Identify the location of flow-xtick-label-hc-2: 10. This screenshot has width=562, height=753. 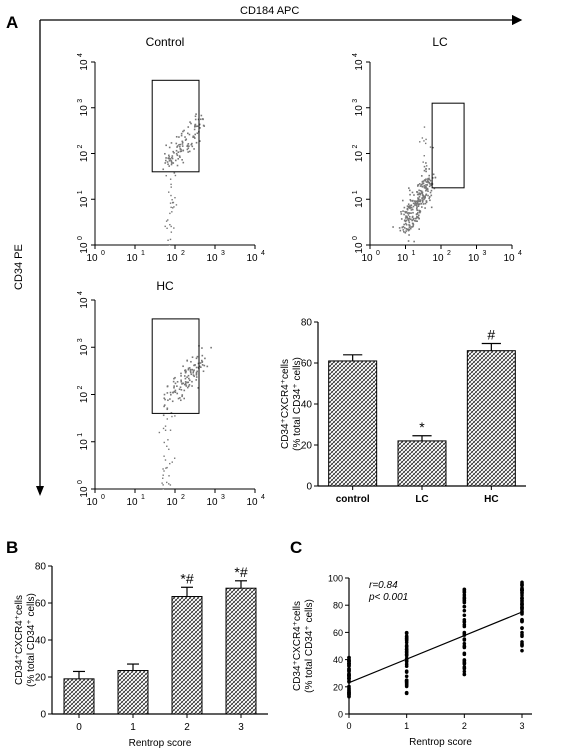
(172, 502).